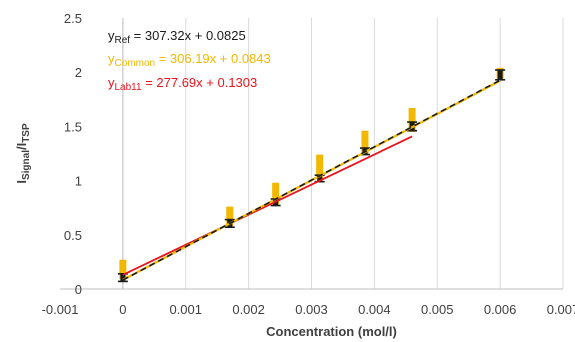 The image size is (575, 342). What do you see at coordinates (73, 235) in the screenshot?
I see `y-tick-label: 0.5` at bounding box center [73, 235].